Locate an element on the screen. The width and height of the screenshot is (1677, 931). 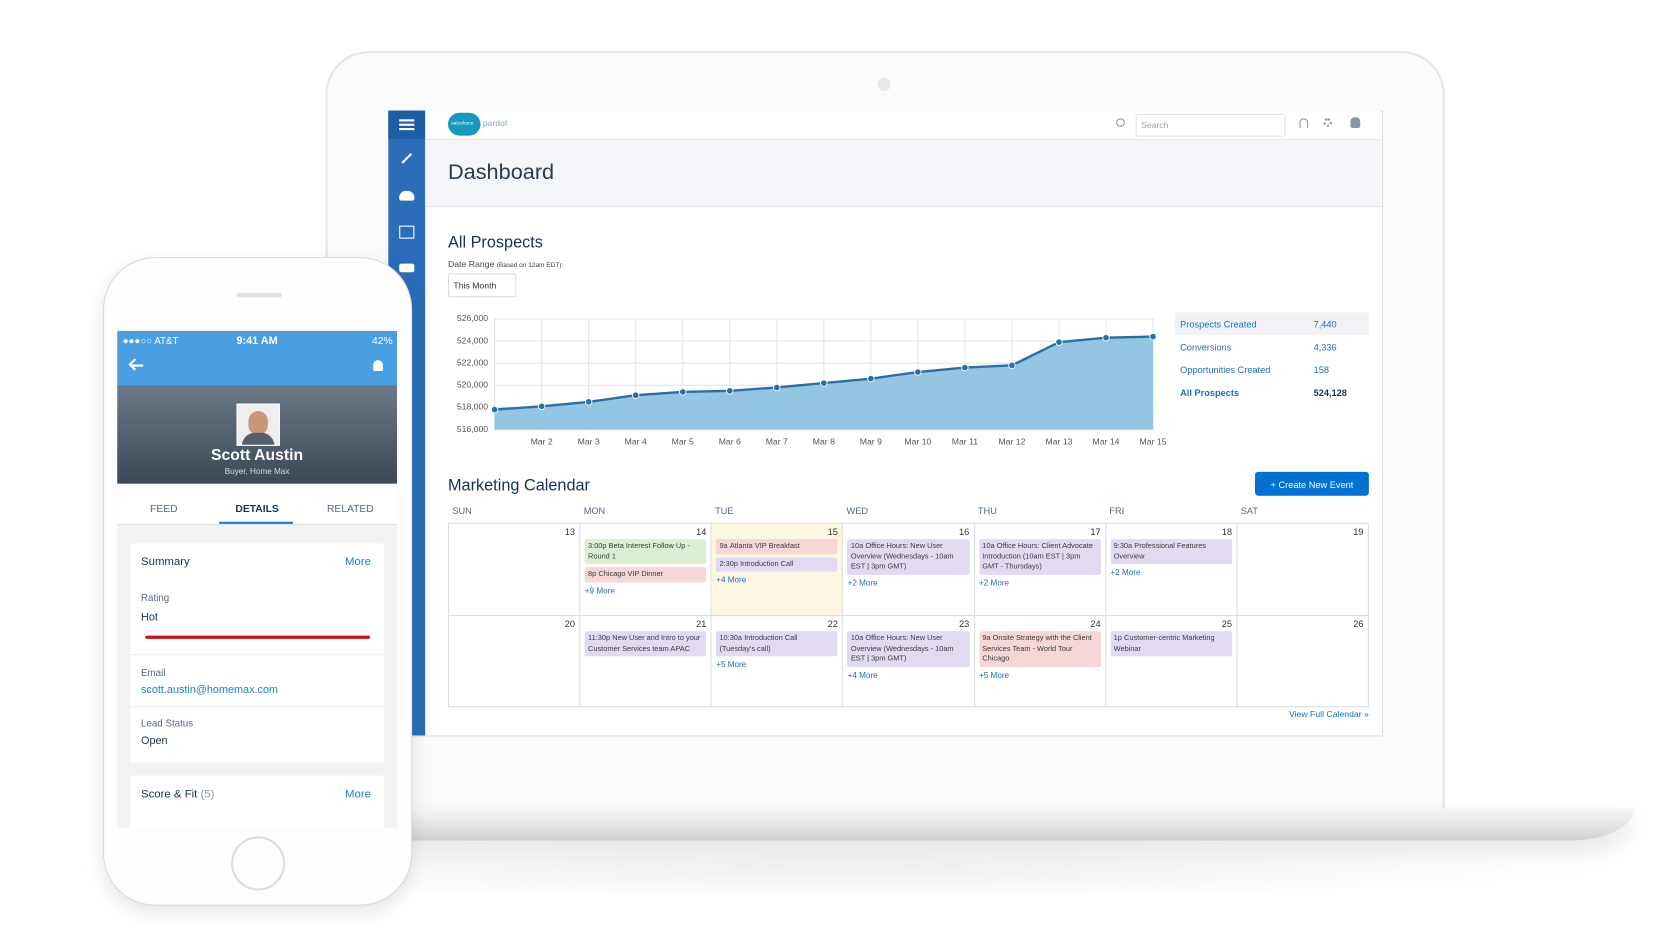
event: 10:30a Introduction Call (Tuesday's call) is located at coordinates (777, 644).